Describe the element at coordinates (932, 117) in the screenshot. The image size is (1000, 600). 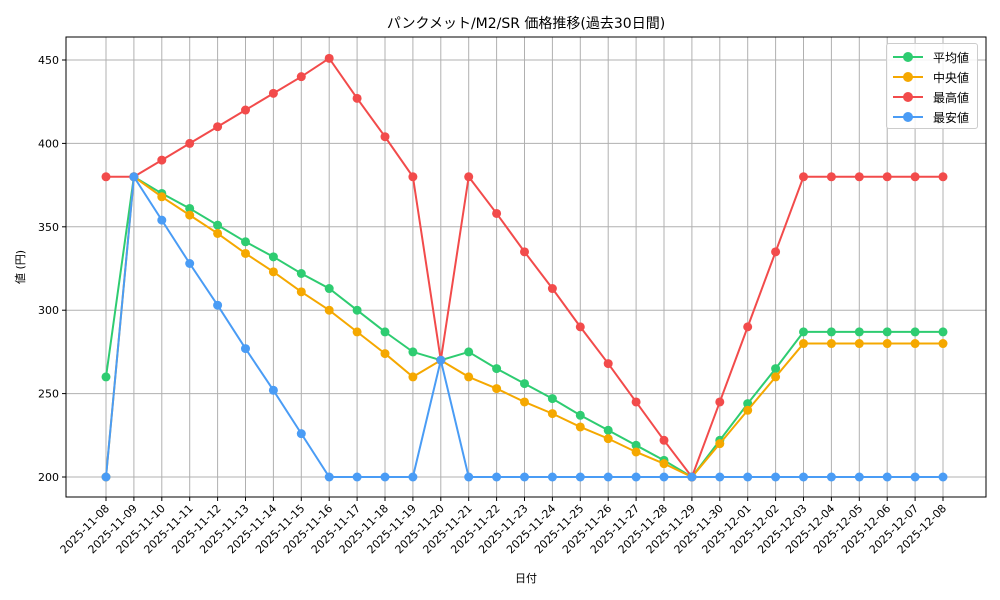
I see `legend-item-min: 最安値` at that location.